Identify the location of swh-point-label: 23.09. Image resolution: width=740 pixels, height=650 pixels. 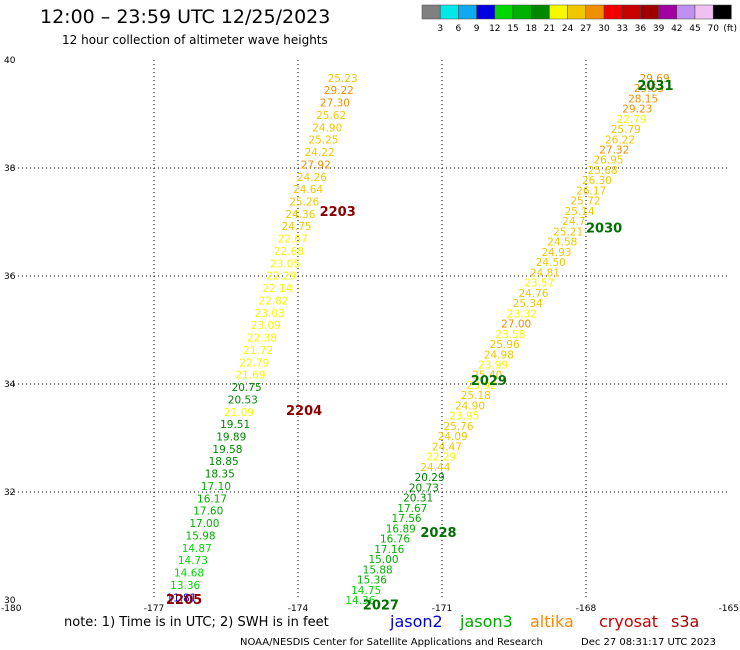
(266, 326).